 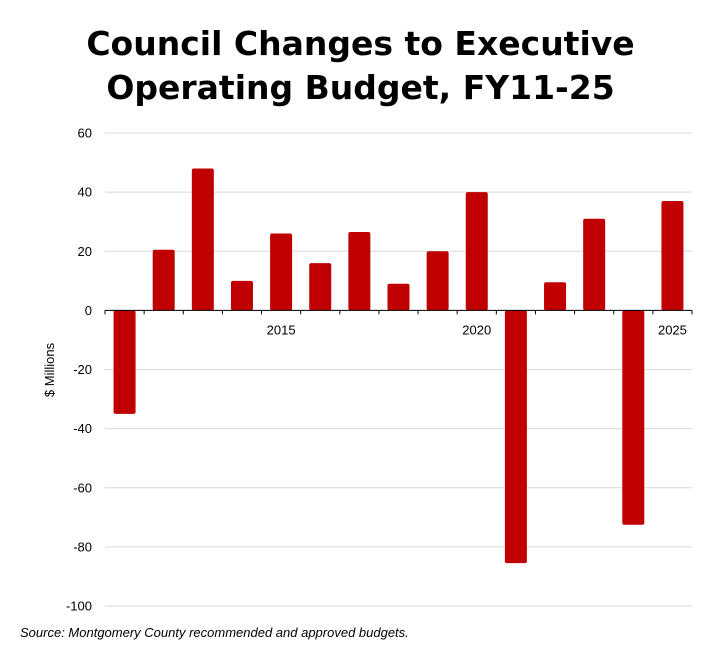 I want to click on y-axis-label: $ Millions, so click(x=49, y=369).